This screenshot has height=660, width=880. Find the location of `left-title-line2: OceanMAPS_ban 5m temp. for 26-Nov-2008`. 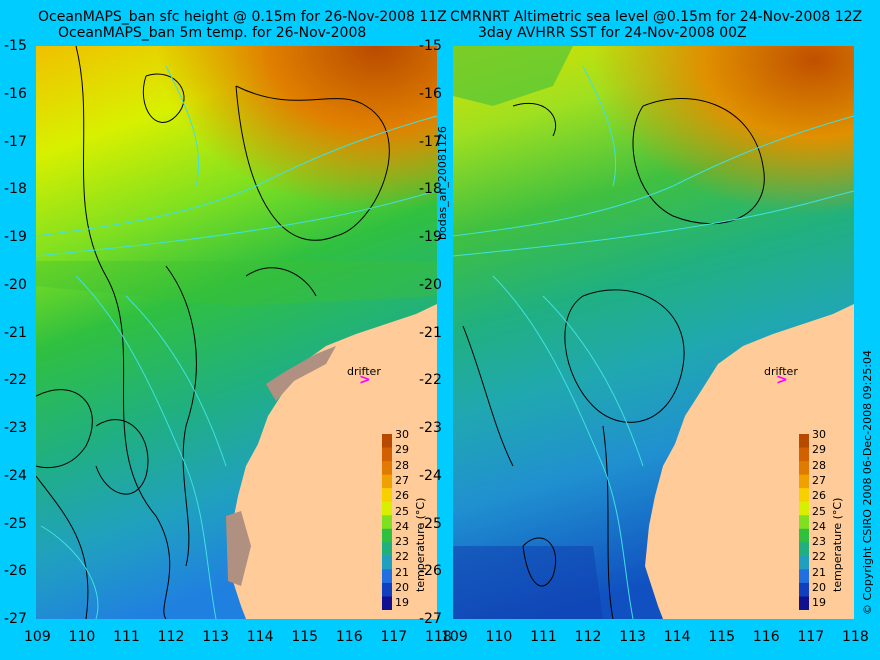

left-title-line2: OceanMAPS_ban 5m temp. for 26-Nov-2008 is located at coordinates (212, 33).